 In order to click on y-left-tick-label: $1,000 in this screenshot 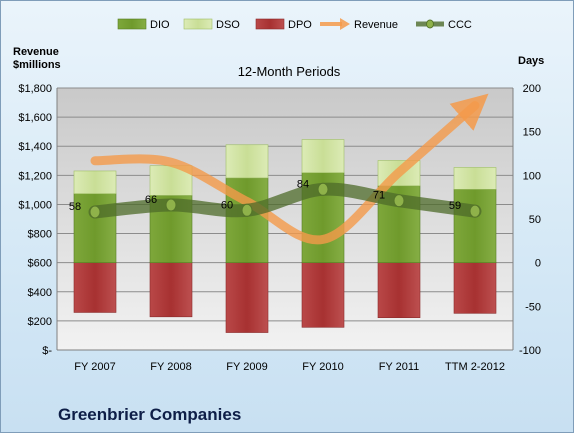, I will do `click(35, 205)`.